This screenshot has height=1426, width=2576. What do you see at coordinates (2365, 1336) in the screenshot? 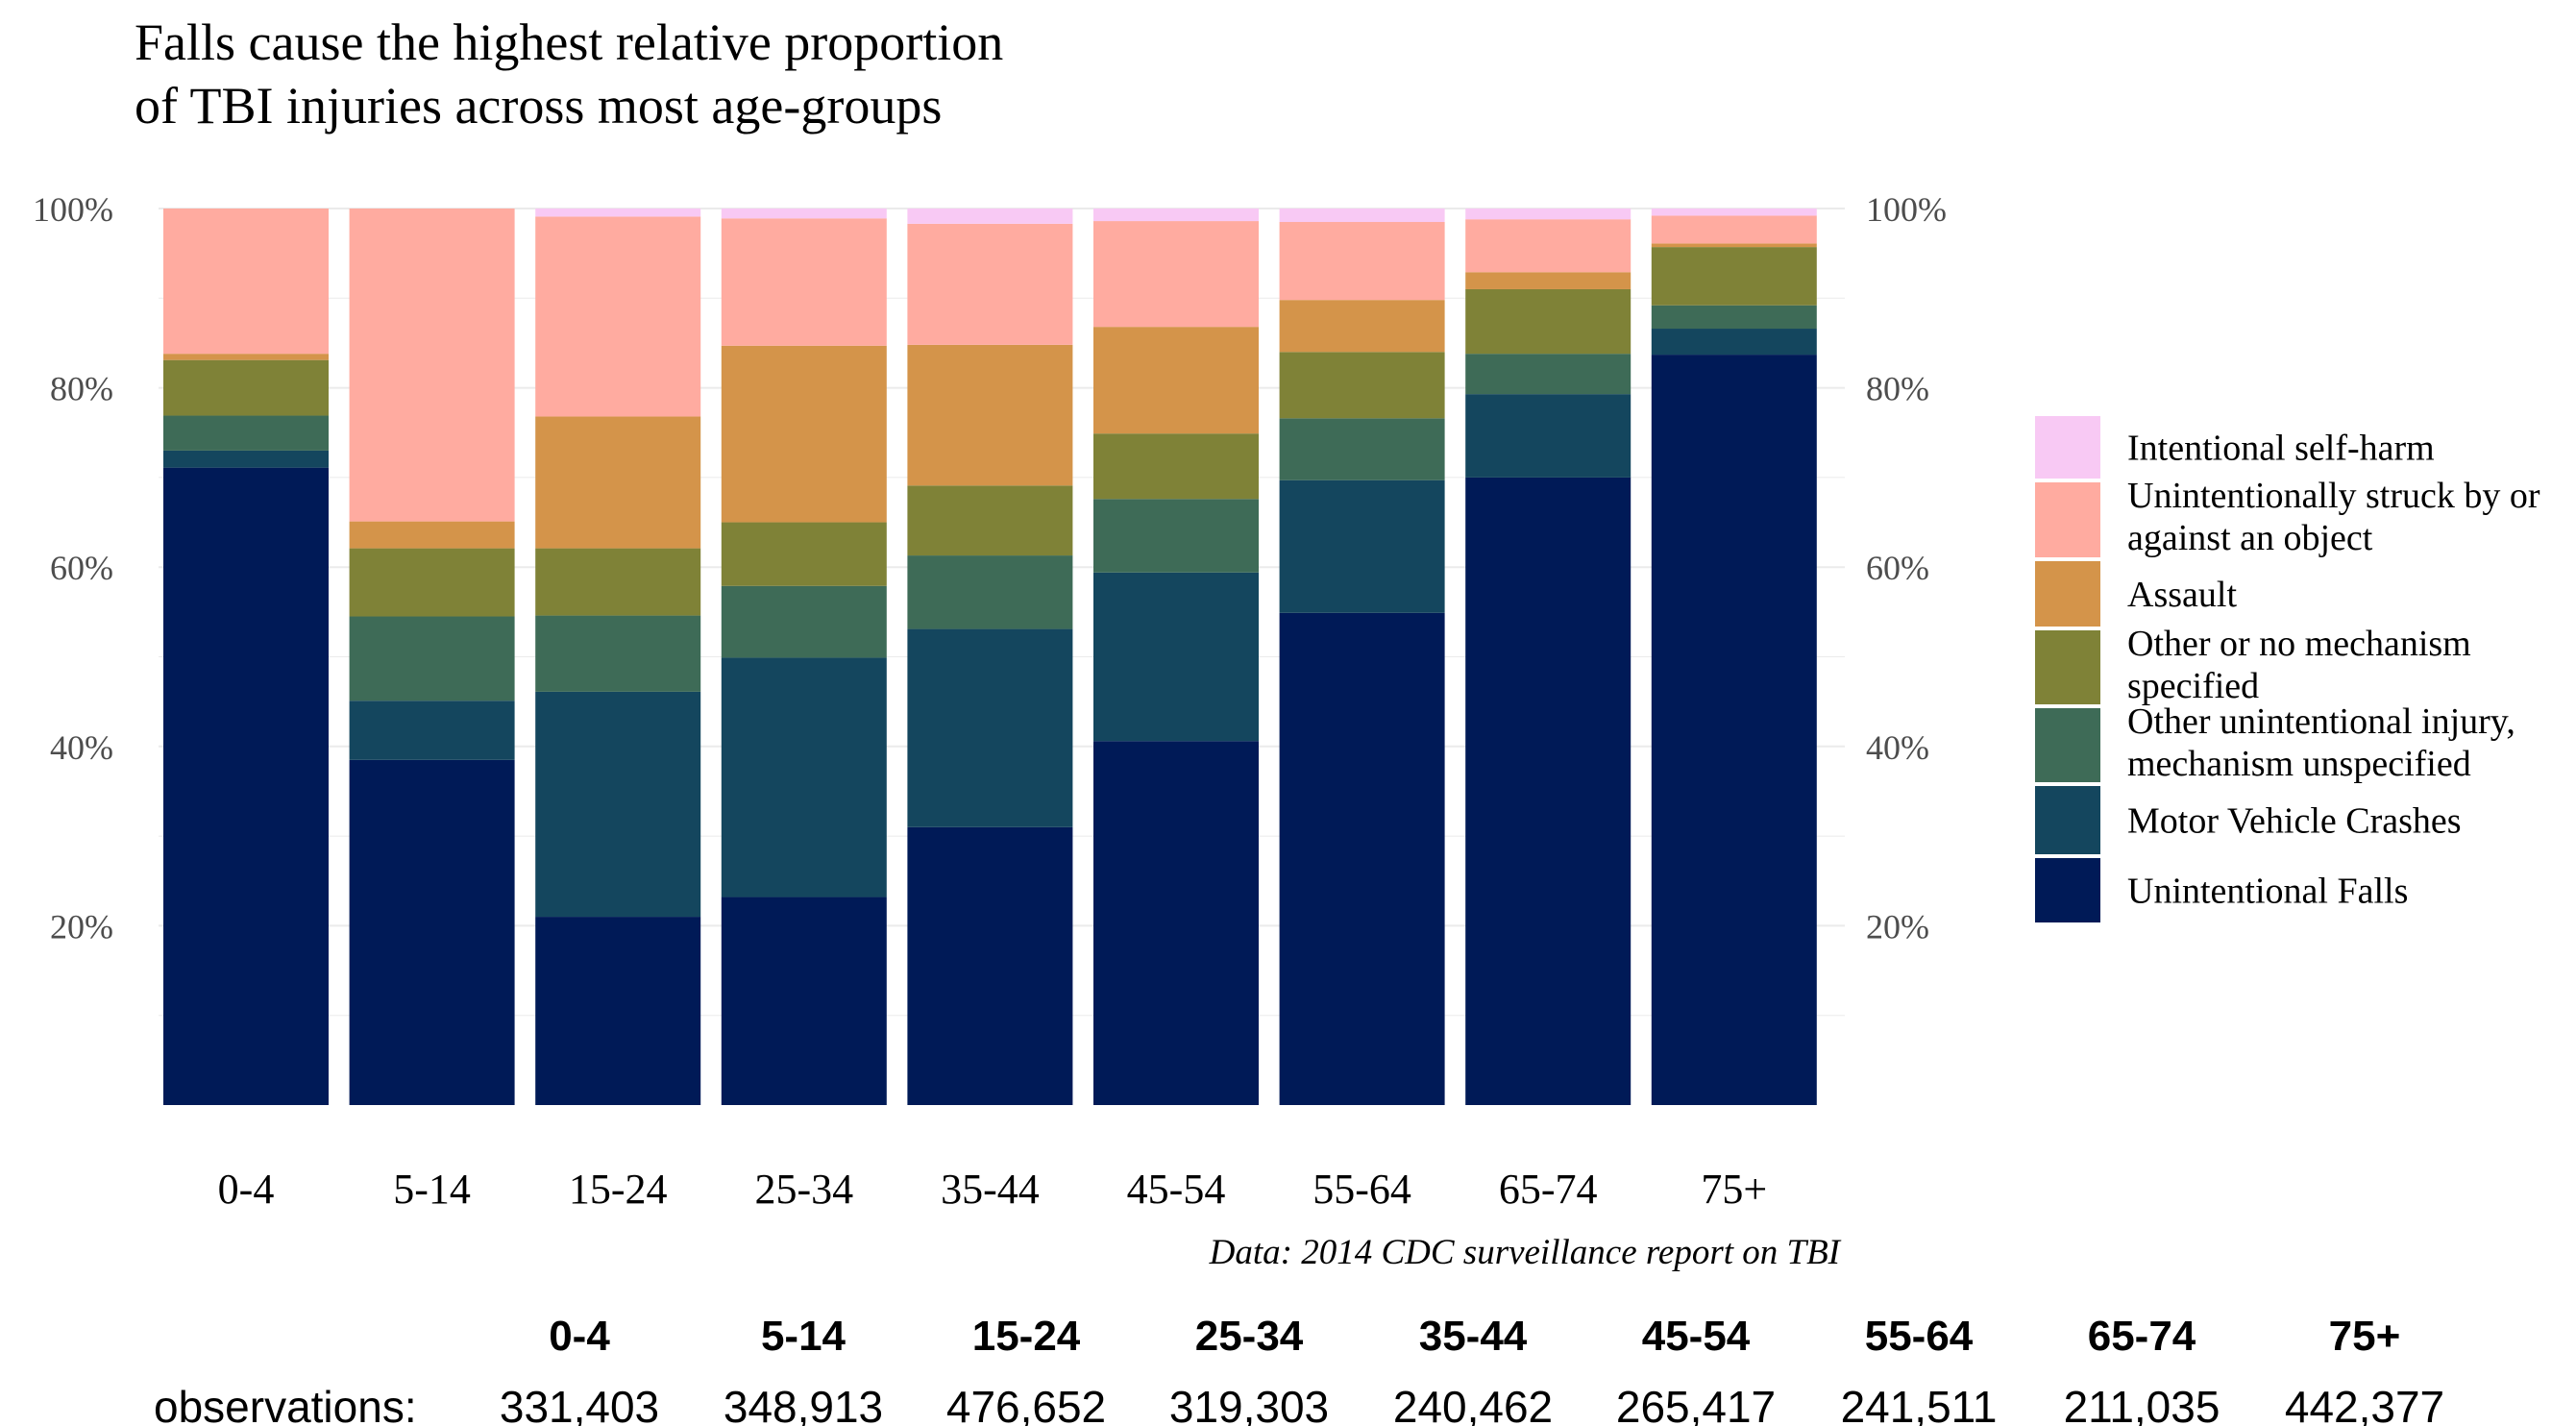
I see `table-header-cell: 75+` at bounding box center [2365, 1336].